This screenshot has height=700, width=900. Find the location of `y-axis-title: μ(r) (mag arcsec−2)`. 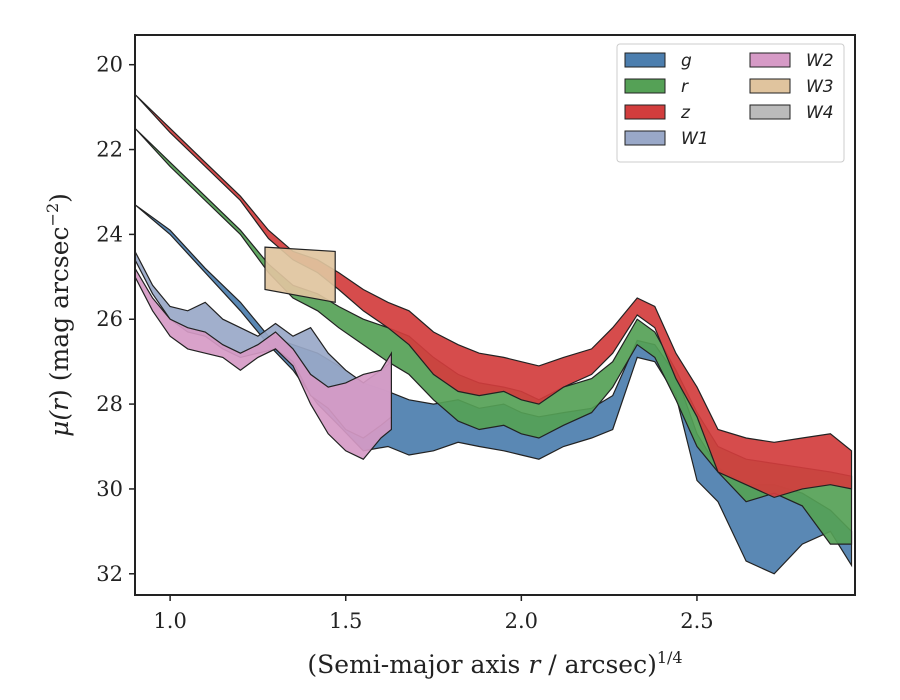

y-axis-title: μ(r) (mag arcsec−2) is located at coordinates (58, 315).